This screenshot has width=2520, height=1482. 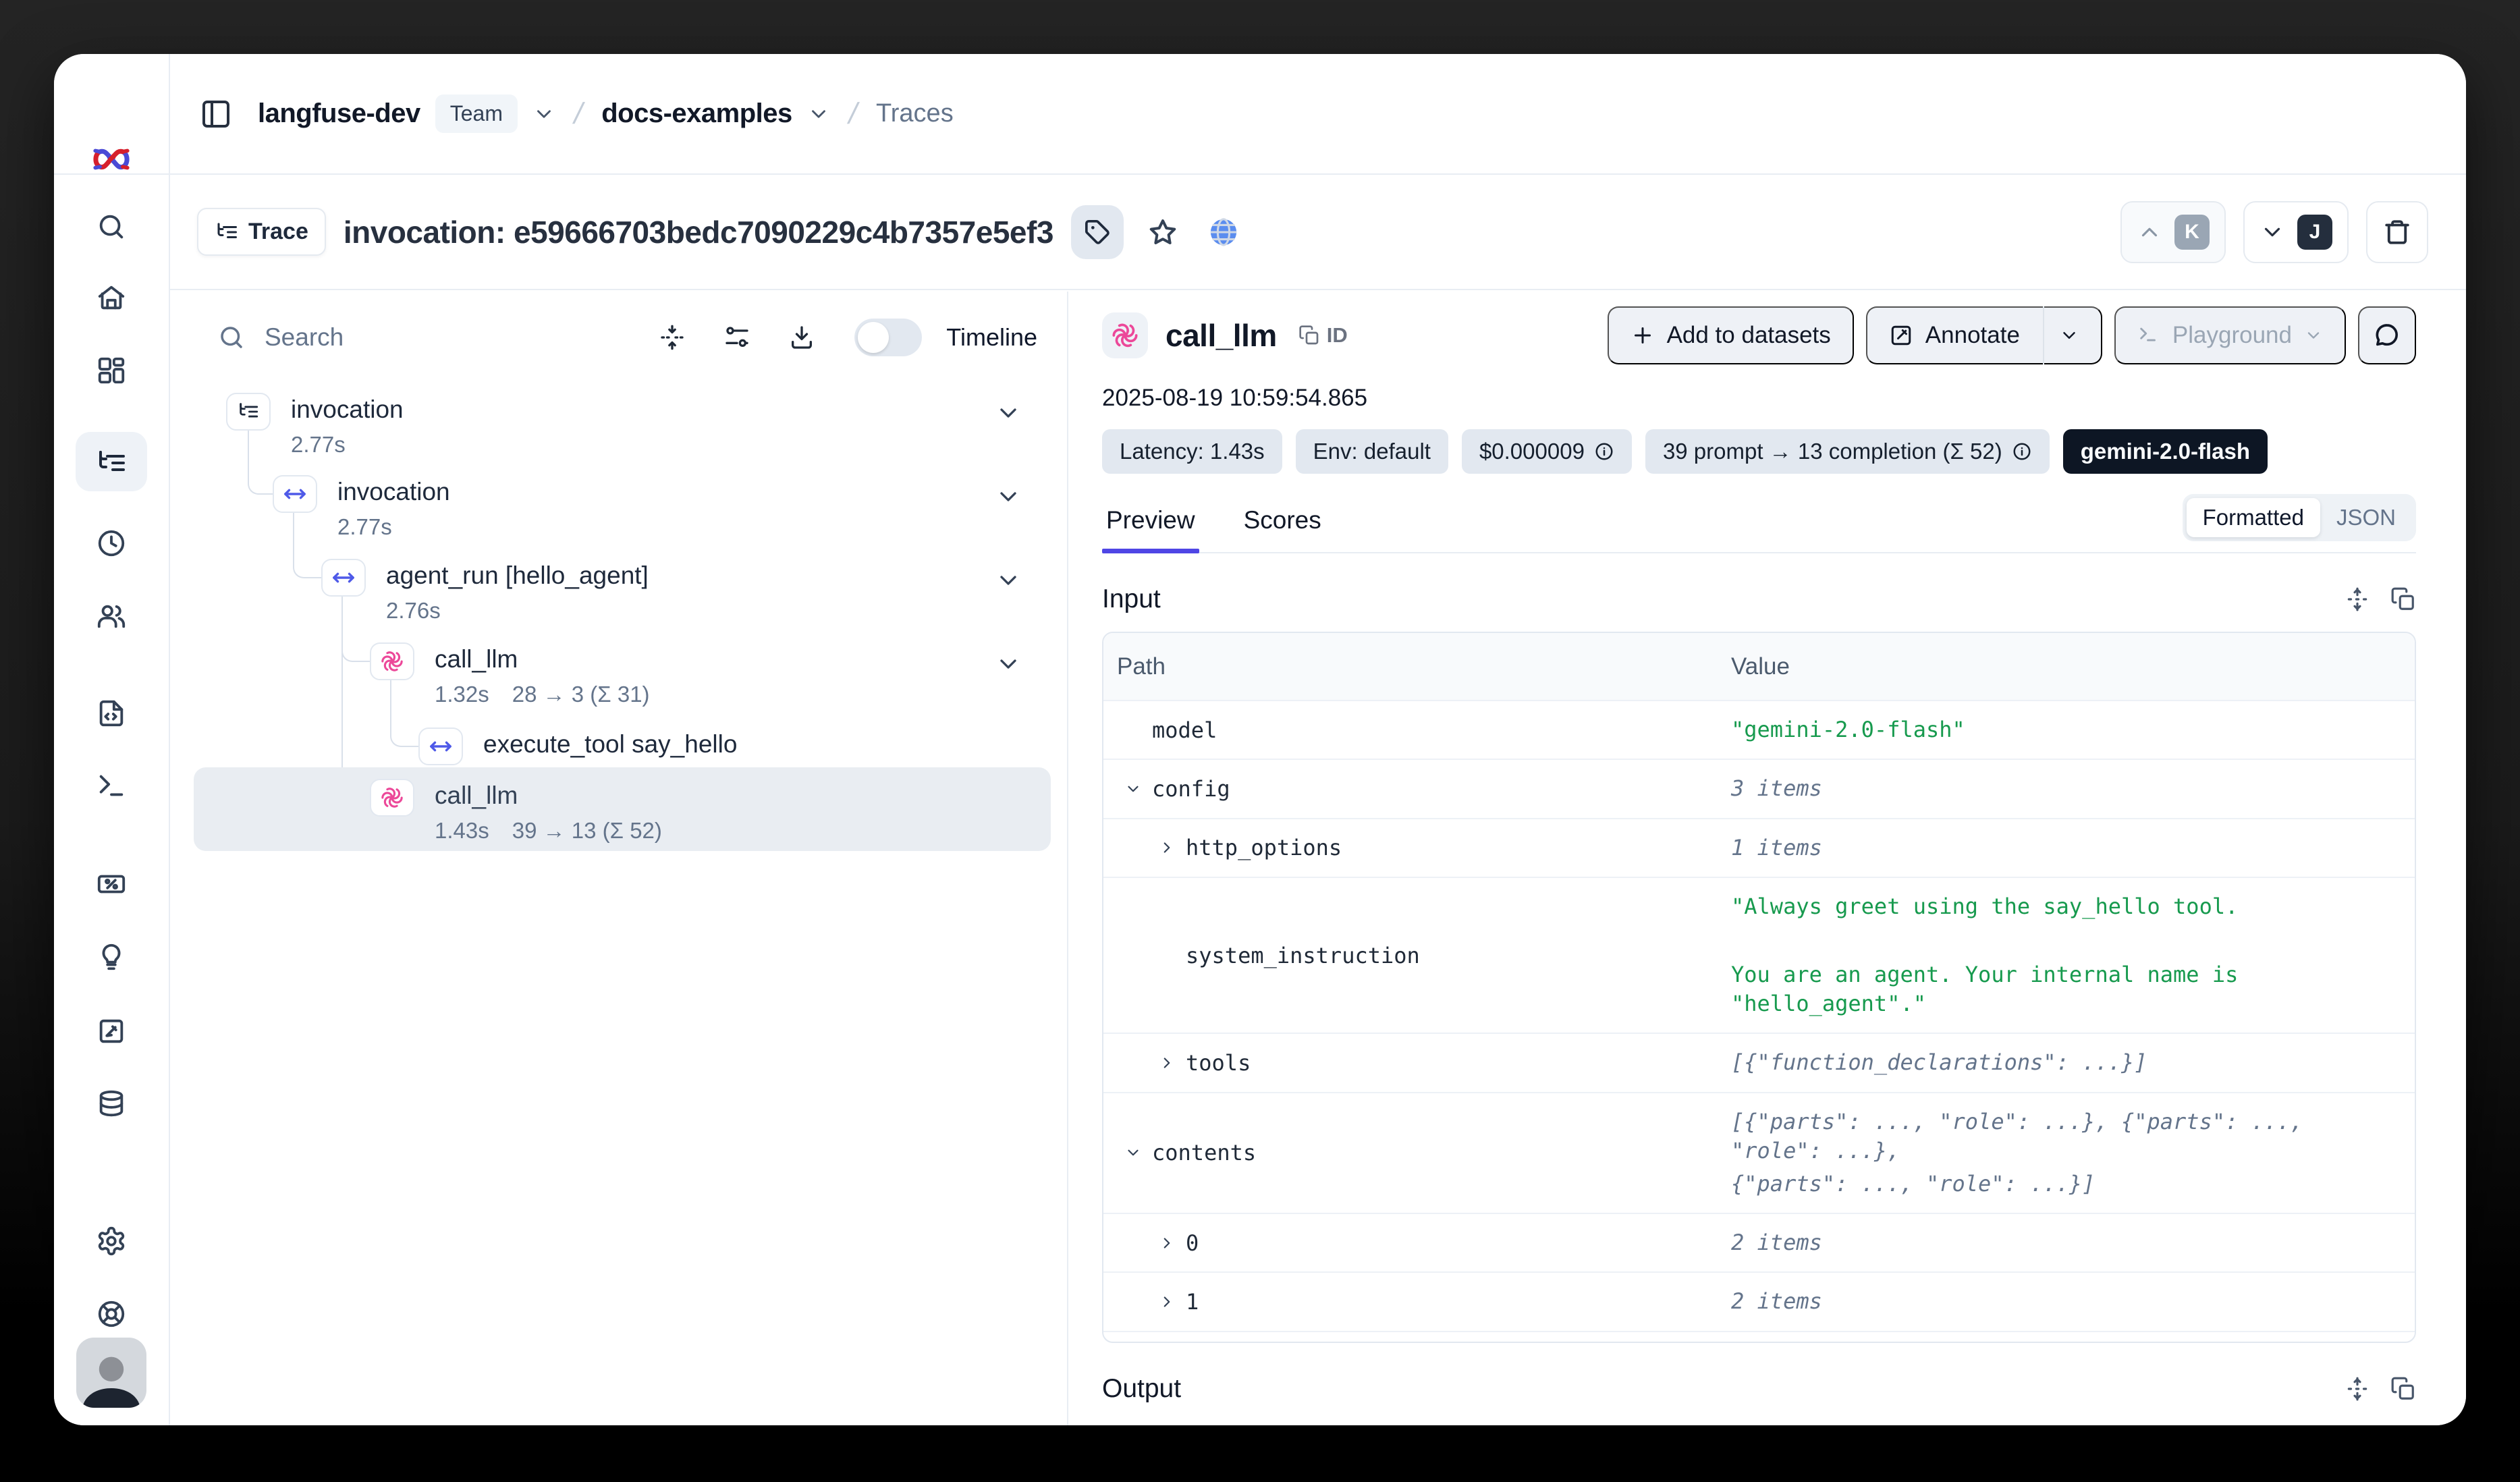 What do you see at coordinates (516, 811) in the screenshot?
I see `tree-node-generation-selected: call_llm 1.43s 39 → 13 (Σ 52)` at bounding box center [516, 811].